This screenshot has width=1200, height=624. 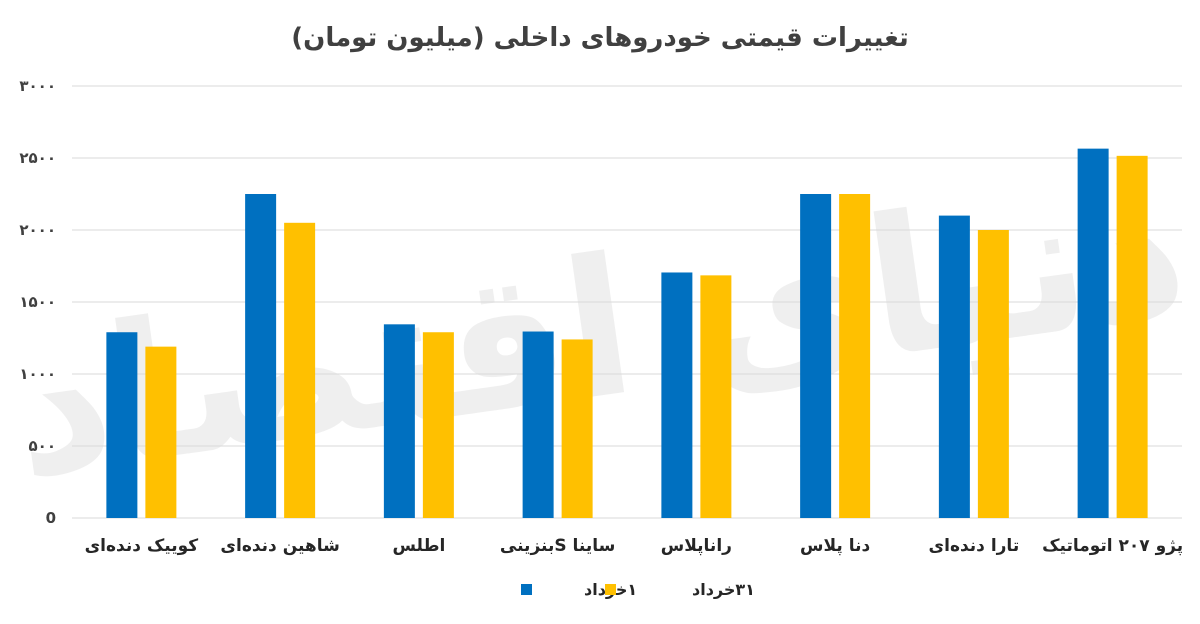 I want to click on y-axis: 0 ۵۰۰ ۱۰۰۰ ۱۵۰۰ ۲۰۰۰ ۲۵۰۰ ۳۰۰۰, so click(x=37, y=302).